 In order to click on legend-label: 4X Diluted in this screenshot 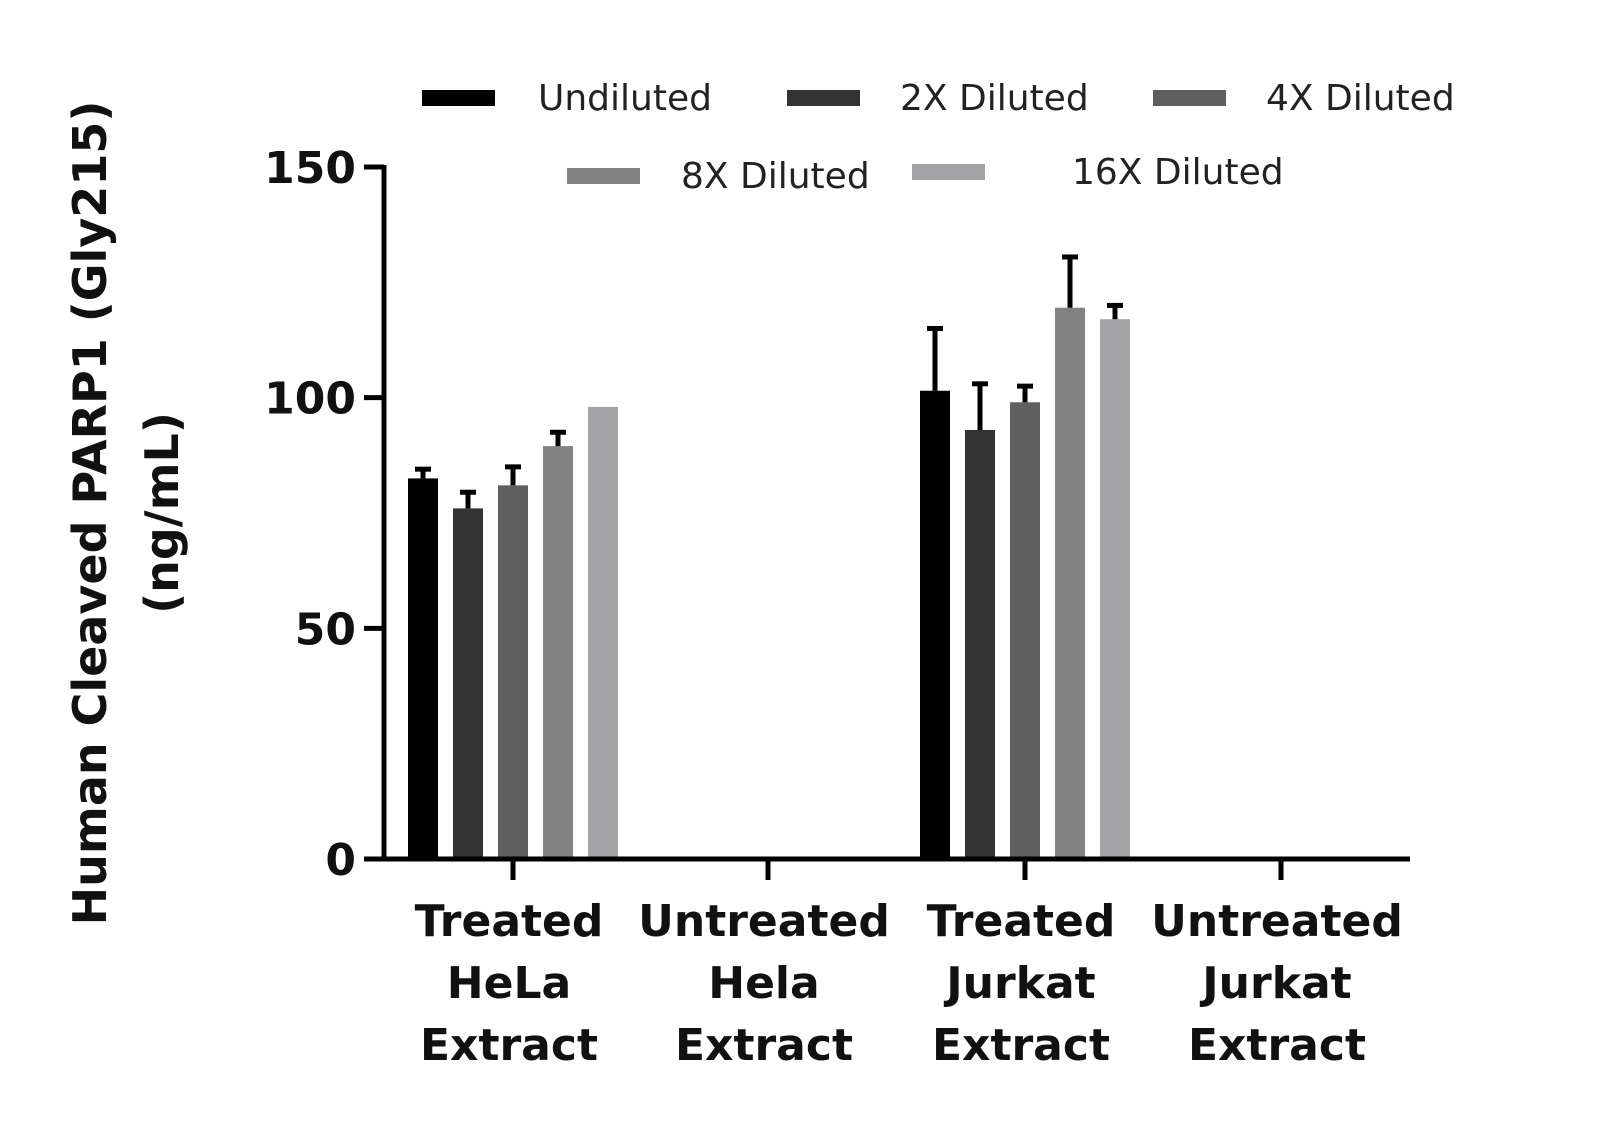, I will do `click(1360, 98)`.